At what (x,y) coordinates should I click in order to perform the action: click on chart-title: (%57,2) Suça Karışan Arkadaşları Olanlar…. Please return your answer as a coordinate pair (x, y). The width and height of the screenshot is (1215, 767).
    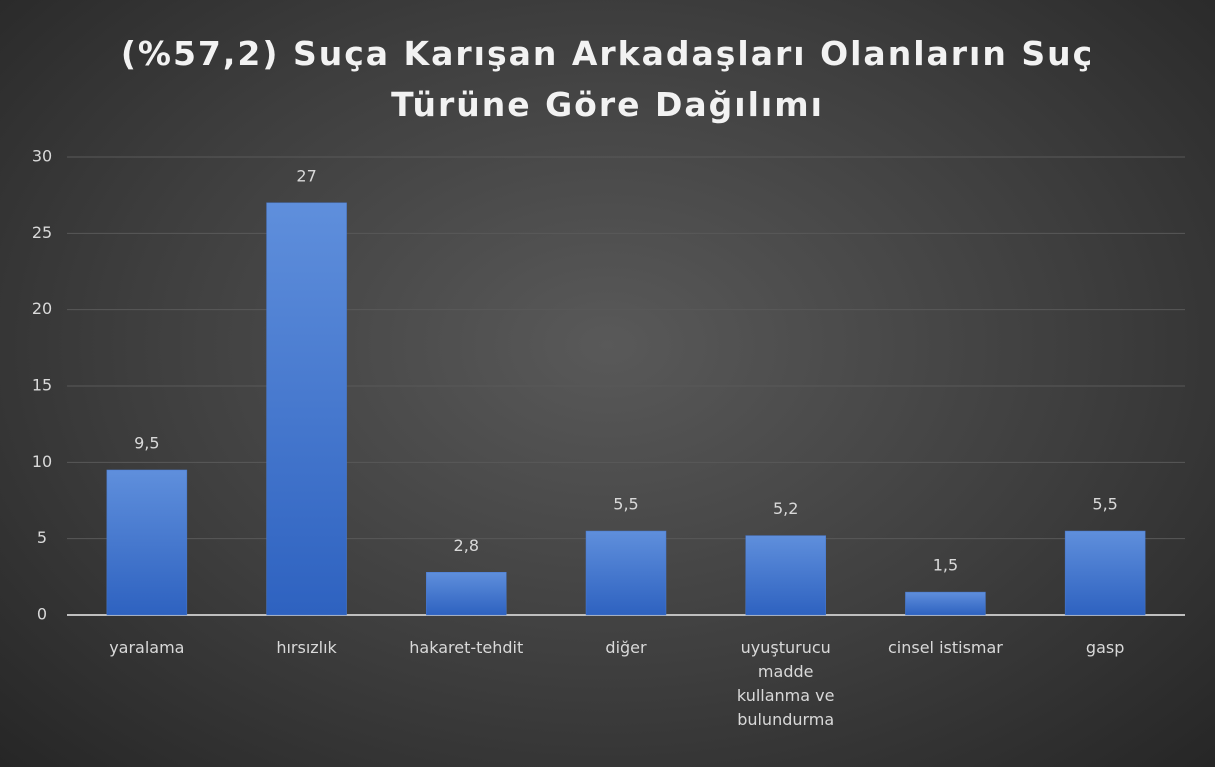
    Looking at the image, I should click on (607, 79).